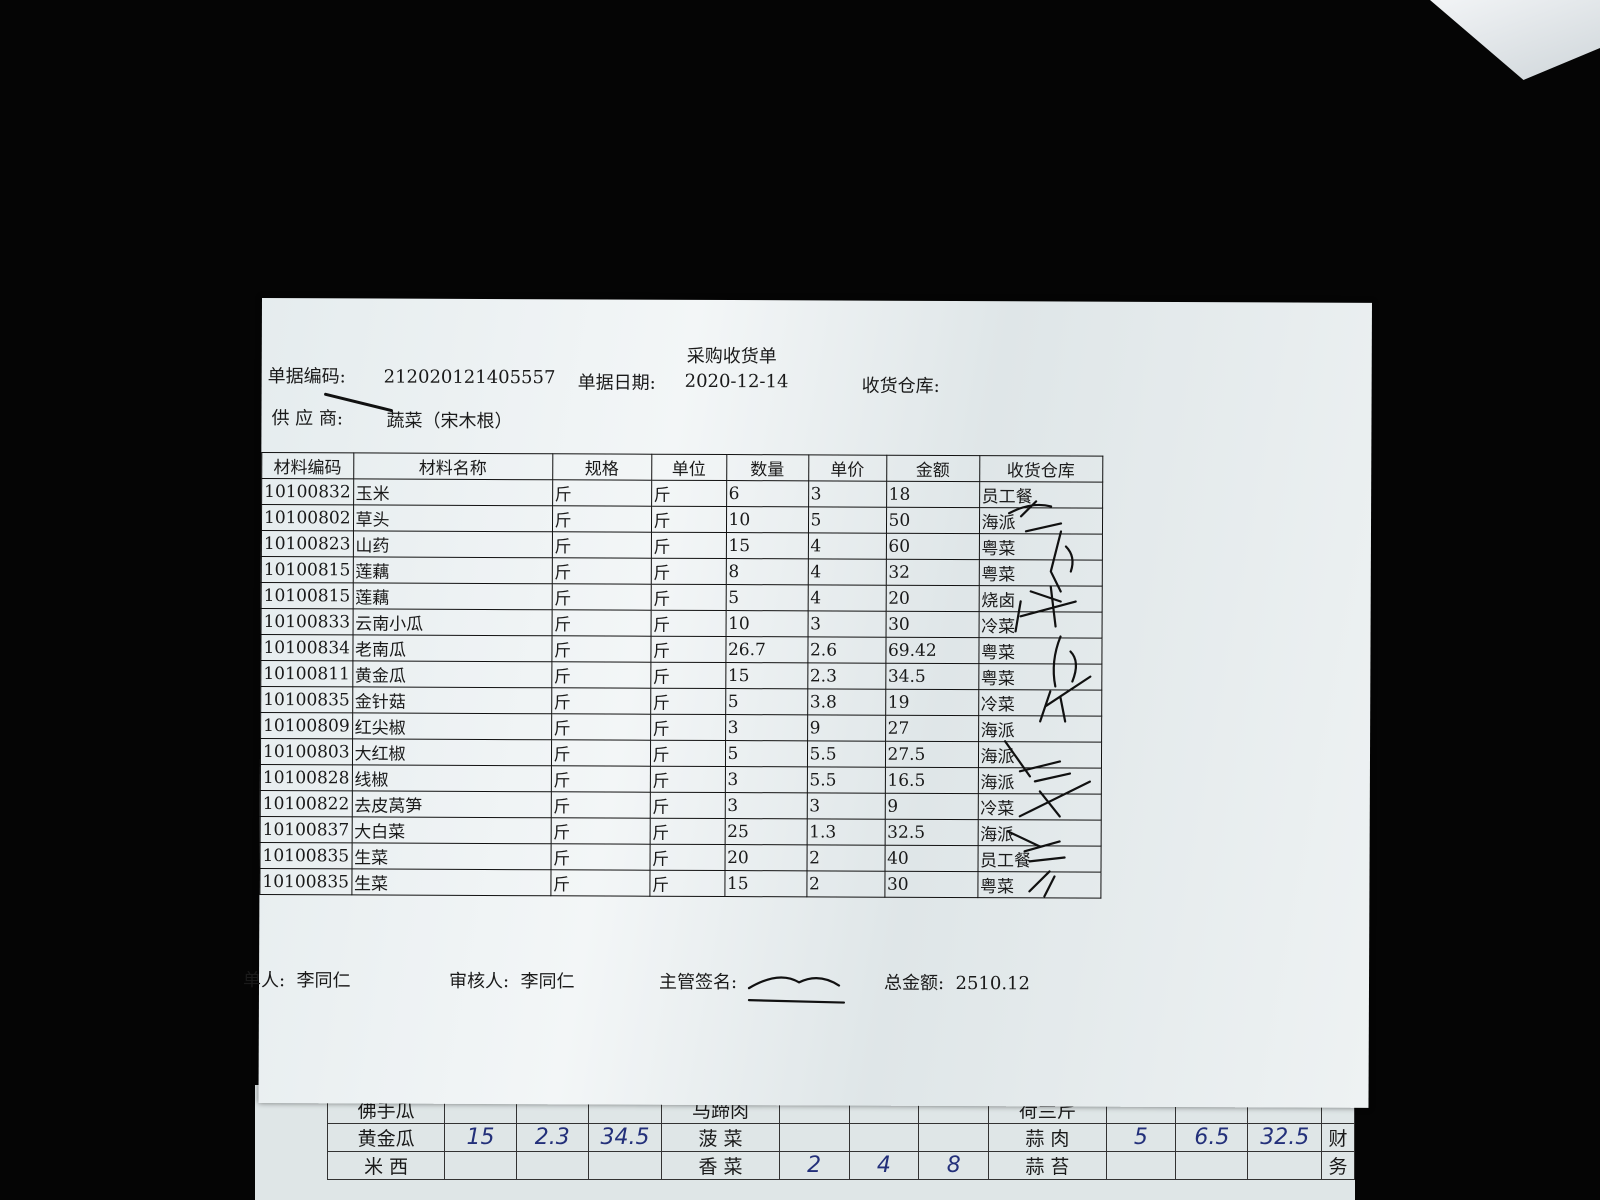 Image resolution: width=1600 pixels, height=1200 pixels. Describe the element at coordinates (297, 979) in the screenshot. I see `maker: 单人: 李同仁` at that location.